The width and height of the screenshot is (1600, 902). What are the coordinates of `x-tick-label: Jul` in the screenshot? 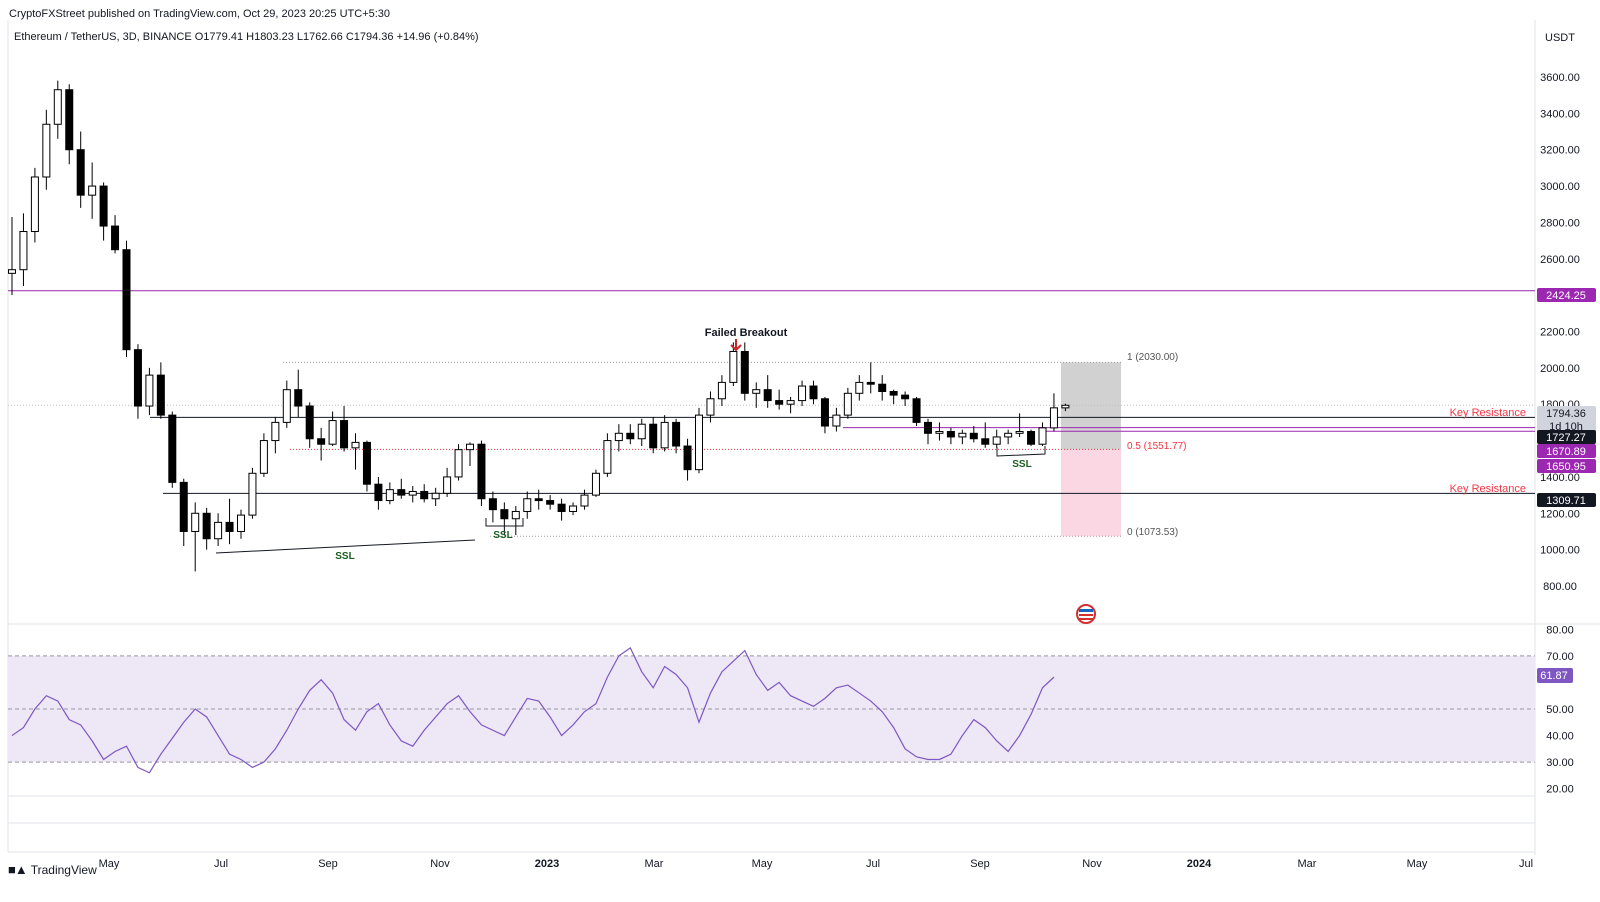 It's located at (873, 864).